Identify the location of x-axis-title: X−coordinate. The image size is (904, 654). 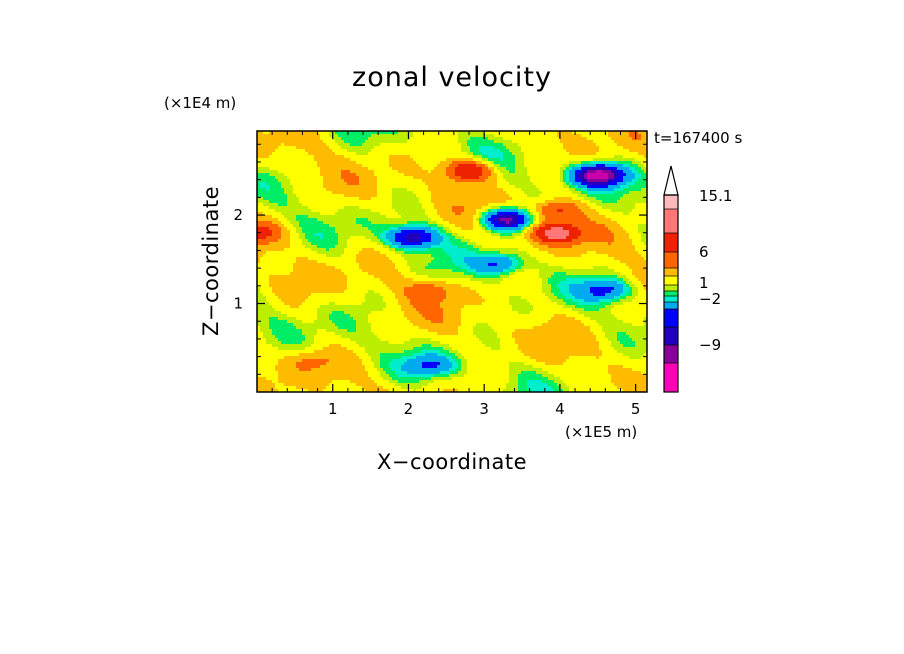
(452, 462).